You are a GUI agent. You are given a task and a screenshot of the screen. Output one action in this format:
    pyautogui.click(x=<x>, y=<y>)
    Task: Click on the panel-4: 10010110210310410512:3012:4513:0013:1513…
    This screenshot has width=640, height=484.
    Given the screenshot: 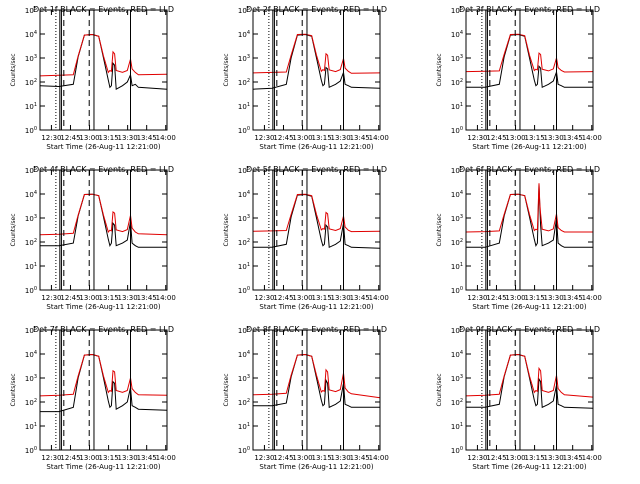 What is the action you would take?
    pyautogui.click(x=93, y=238)
    